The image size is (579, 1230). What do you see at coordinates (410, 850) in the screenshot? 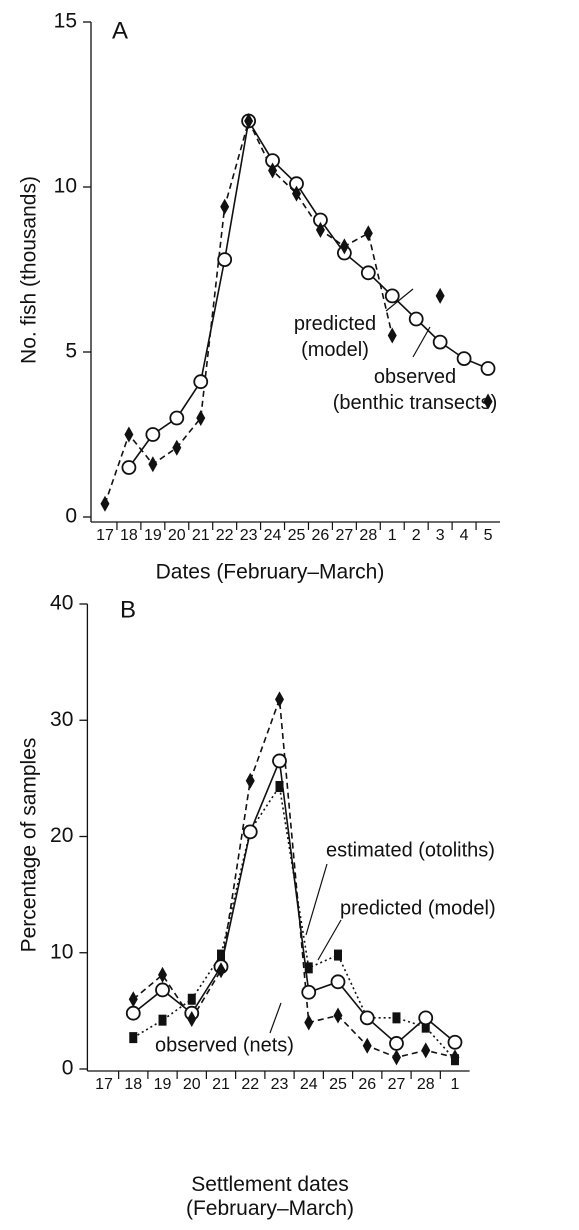
I see `series-label: estimated (otoliths)` at bounding box center [410, 850].